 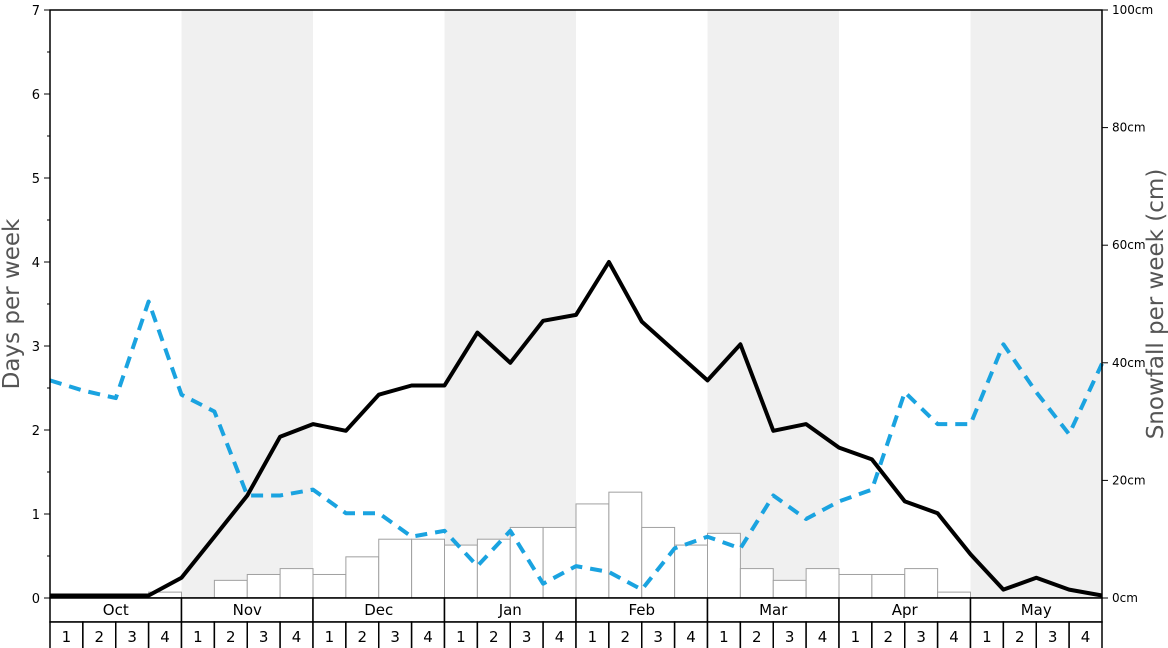 I want to click on right-tick-label: 60cm, so click(x=1129, y=245).